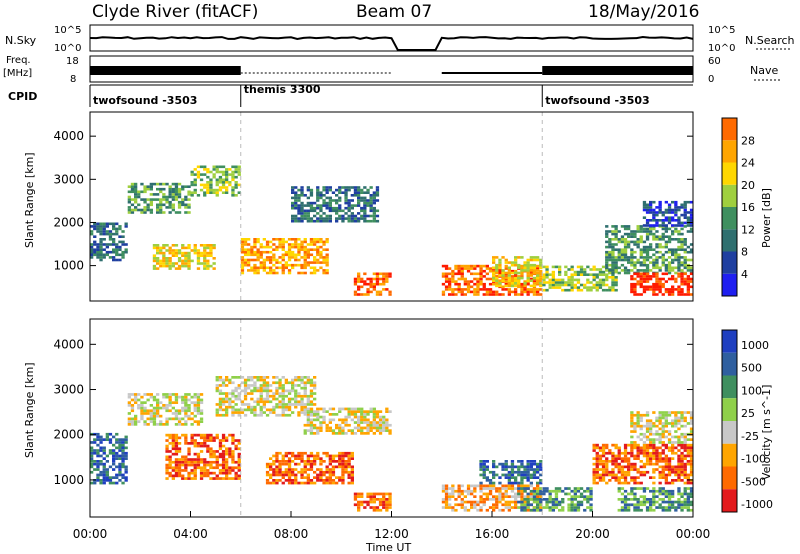 The width and height of the screenshot is (800, 554). I want to click on power-colorbar-label: Power [dB], so click(766, 218).